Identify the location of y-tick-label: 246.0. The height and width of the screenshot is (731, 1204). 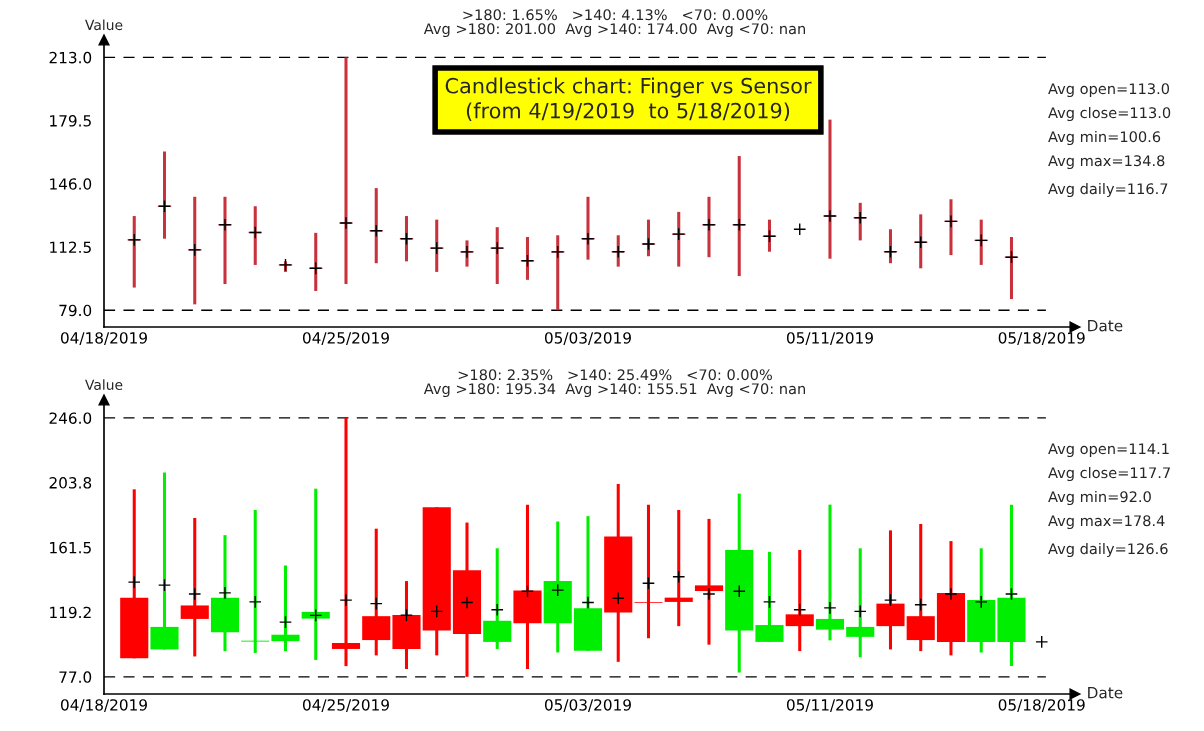
(70, 418).